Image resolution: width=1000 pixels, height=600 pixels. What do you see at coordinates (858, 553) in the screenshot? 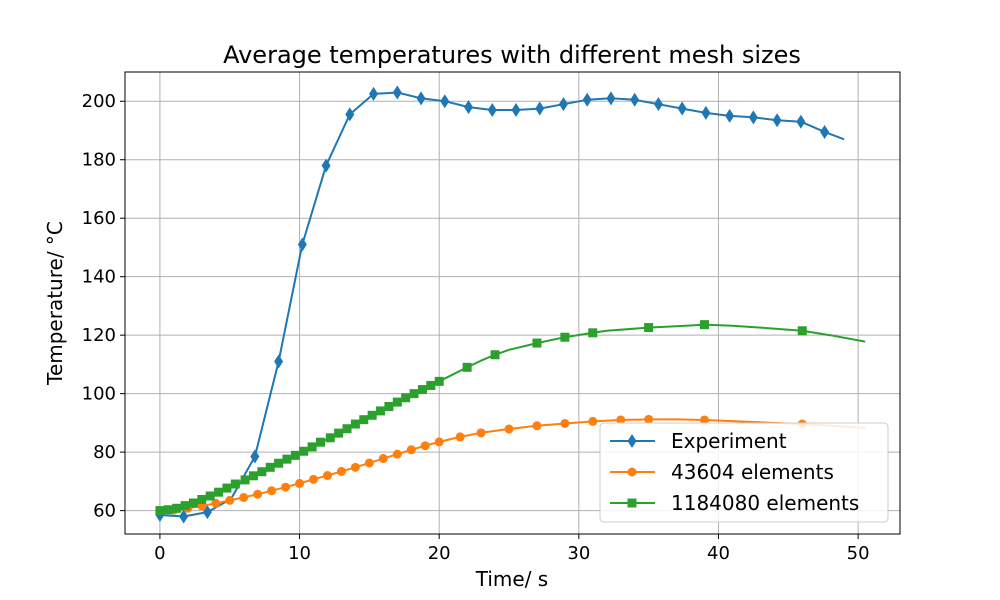
I see `x-tick-label: 50` at bounding box center [858, 553].